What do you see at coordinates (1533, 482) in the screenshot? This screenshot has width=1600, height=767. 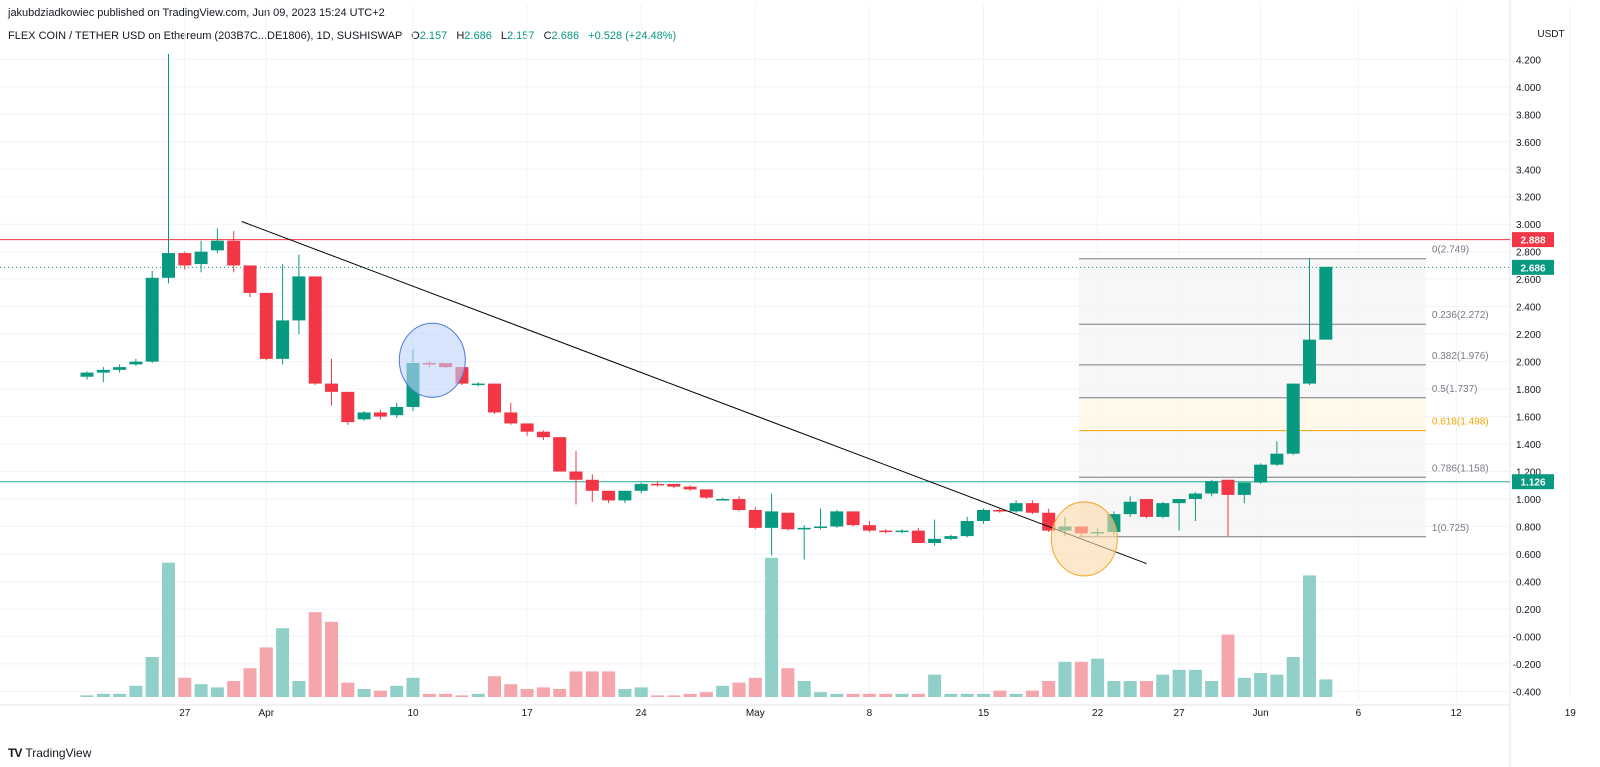 I see `support-price-tag-bg` at bounding box center [1533, 482].